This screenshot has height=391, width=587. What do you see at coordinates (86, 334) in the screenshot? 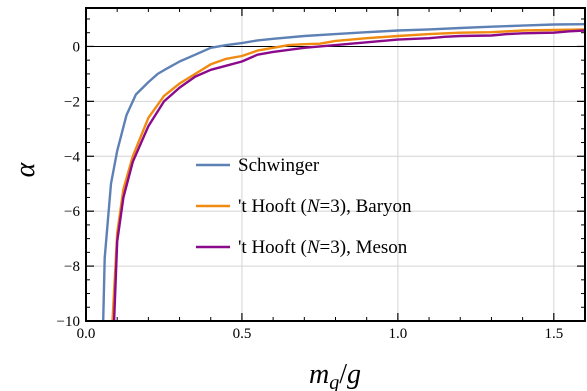
I see `x-tick-label: 0.0` at bounding box center [86, 334].